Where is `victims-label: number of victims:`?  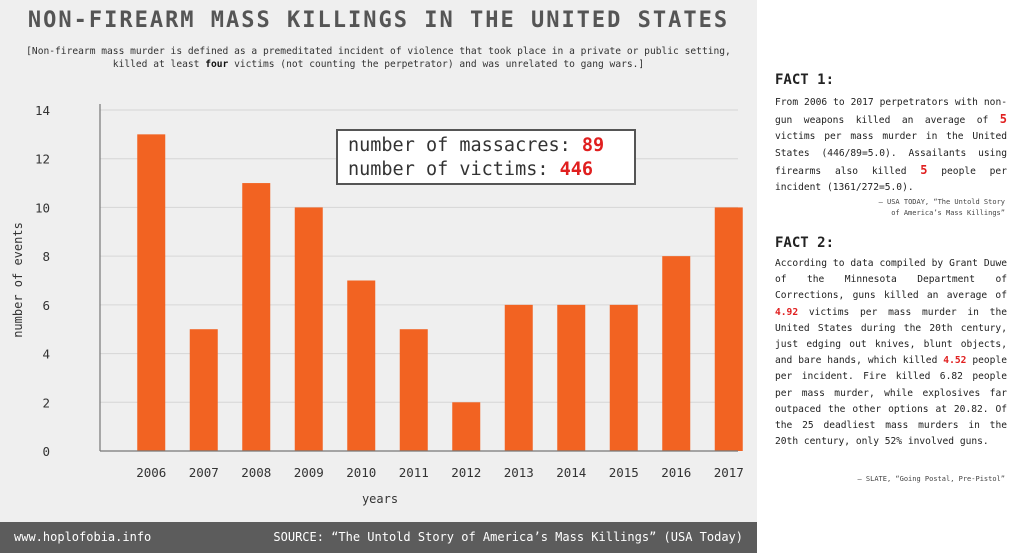 victims-label: number of victims: is located at coordinates (454, 169).